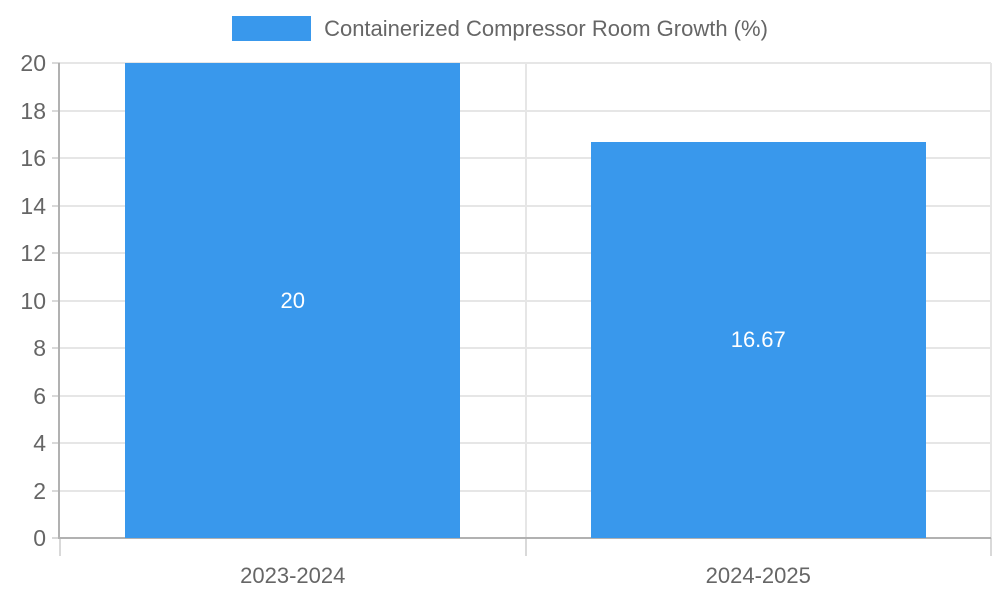  Describe the element at coordinates (758, 575) in the screenshot. I see `x-tick-label: 2024-2025` at that location.